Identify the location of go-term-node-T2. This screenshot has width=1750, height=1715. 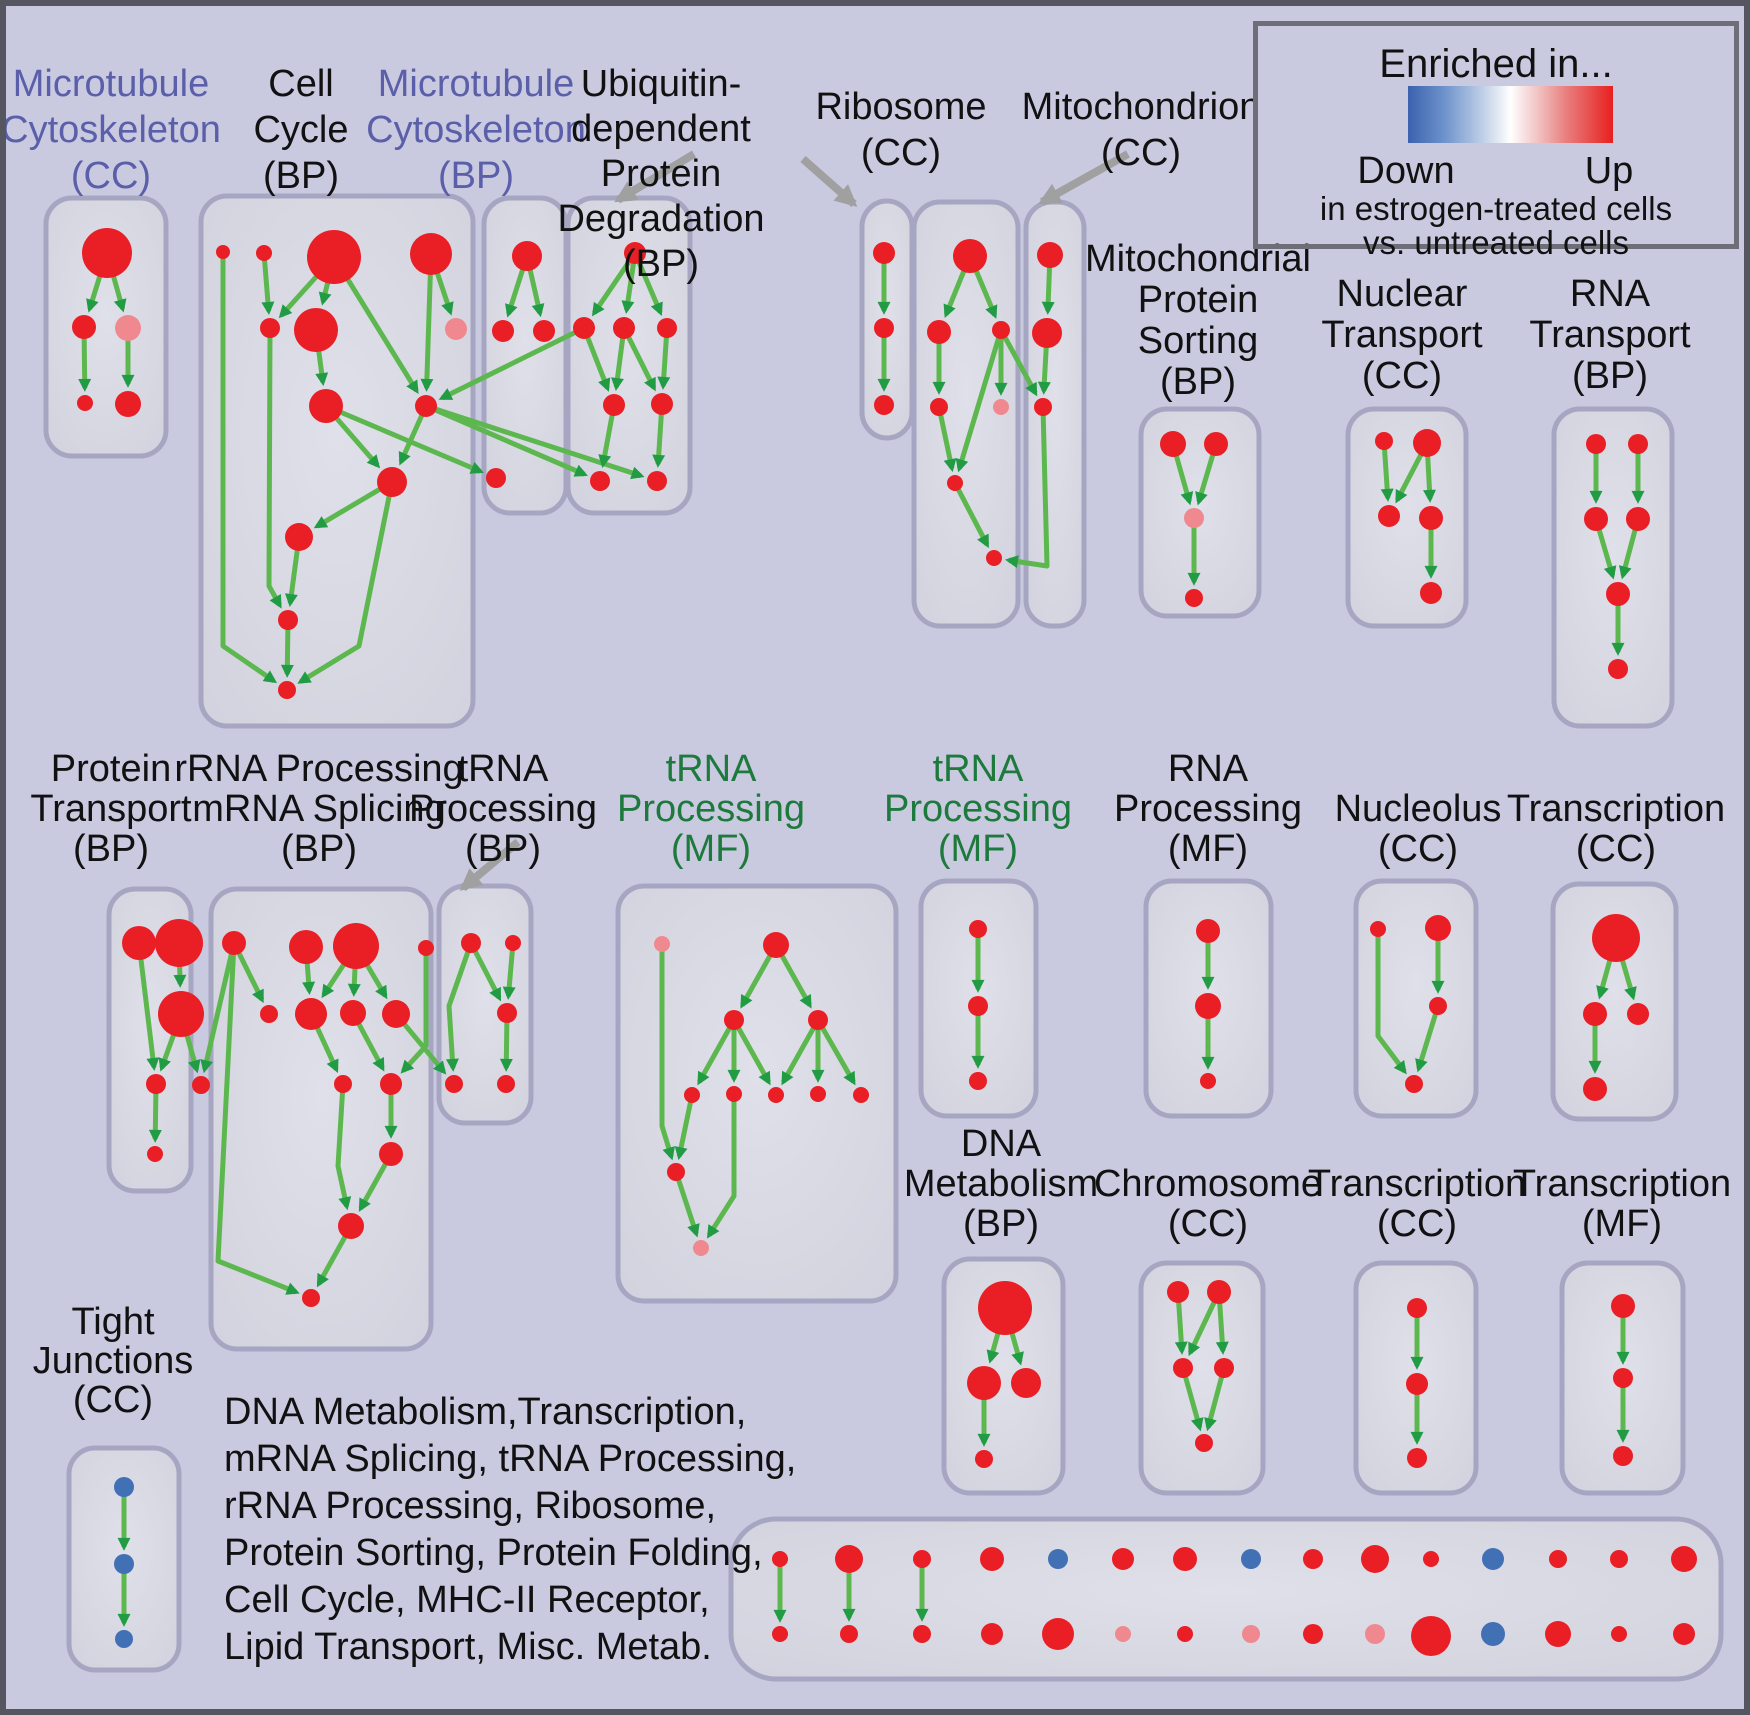
(1219, 1292).